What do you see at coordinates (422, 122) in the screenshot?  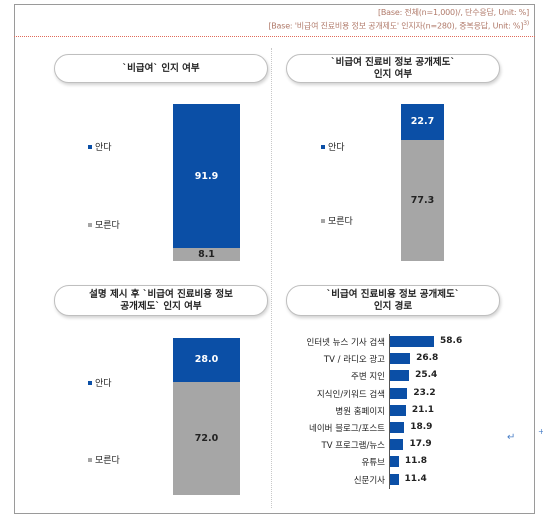 I see `bar-segment-know: 22.7` at bounding box center [422, 122].